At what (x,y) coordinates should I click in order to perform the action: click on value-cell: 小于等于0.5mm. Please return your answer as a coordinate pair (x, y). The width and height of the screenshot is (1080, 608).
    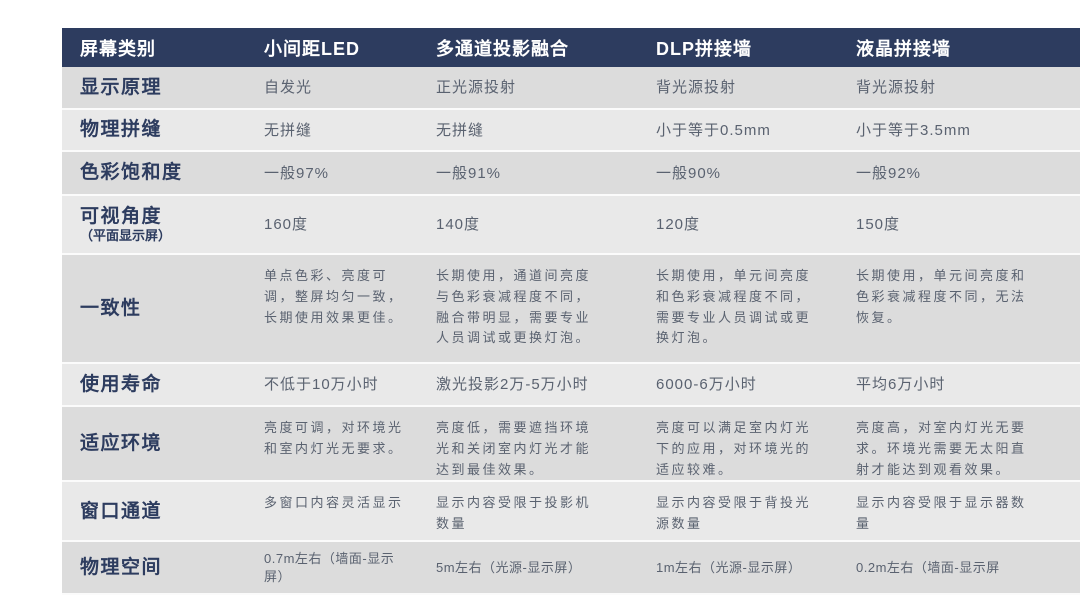
    Looking at the image, I should click on (713, 130).